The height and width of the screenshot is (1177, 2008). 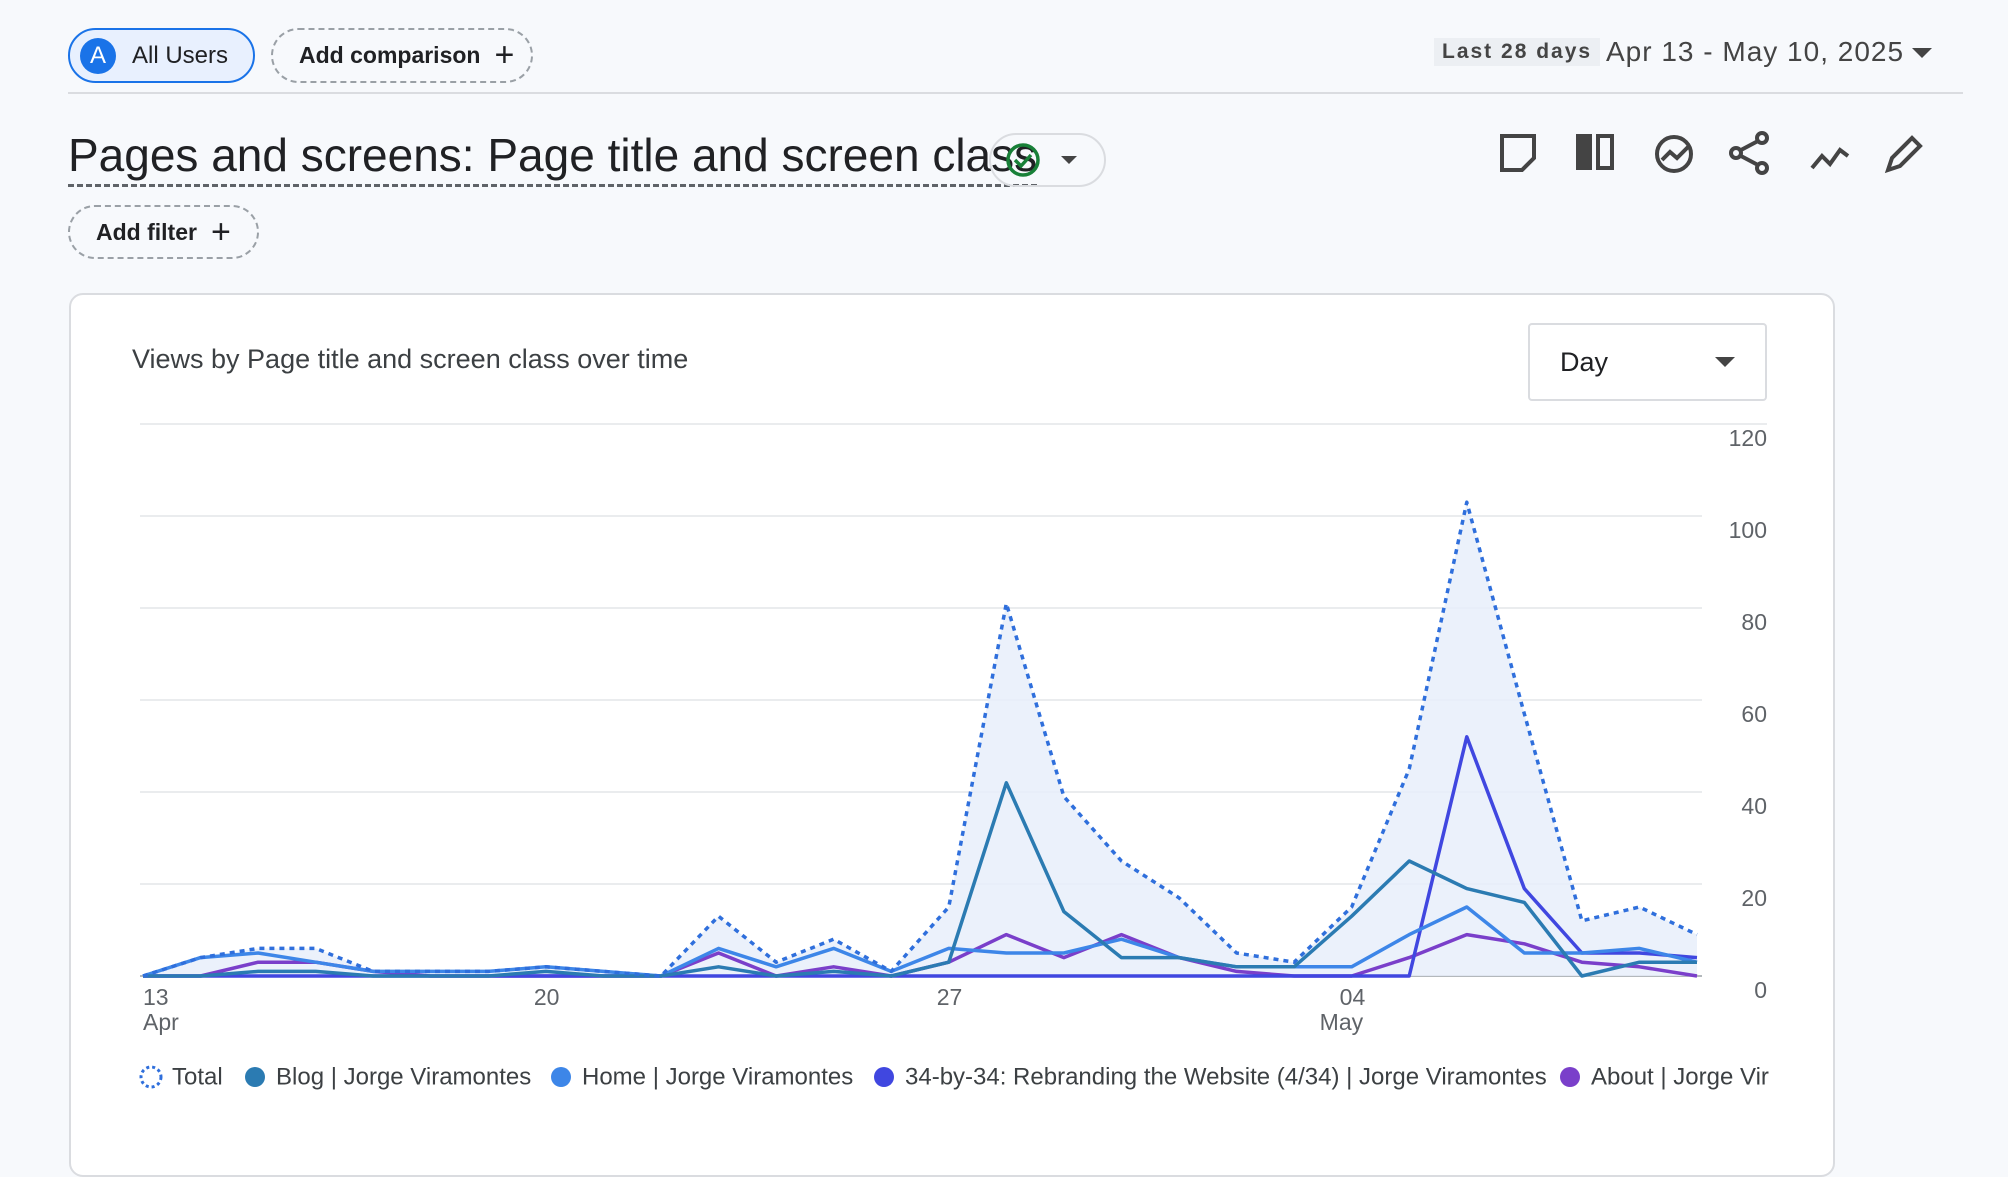 I want to click on x-month-label: Apr, so click(x=161, y=1022).